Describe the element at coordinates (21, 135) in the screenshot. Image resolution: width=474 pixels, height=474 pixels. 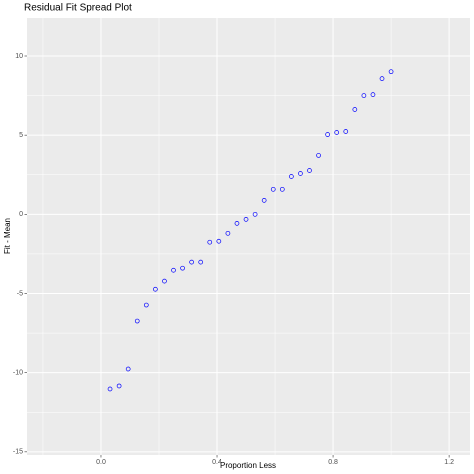
I see `y-tick-label: 5` at that location.